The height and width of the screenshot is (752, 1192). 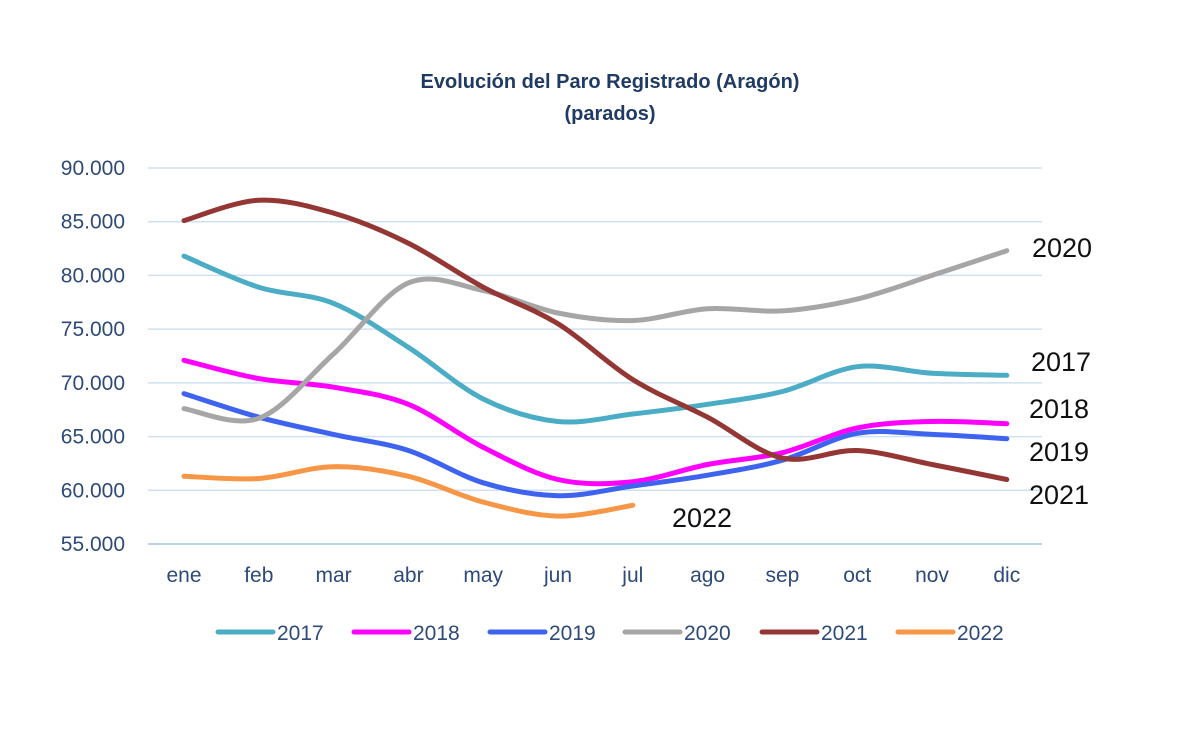 I want to click on series-line-2018, so click(x=595, y=422).